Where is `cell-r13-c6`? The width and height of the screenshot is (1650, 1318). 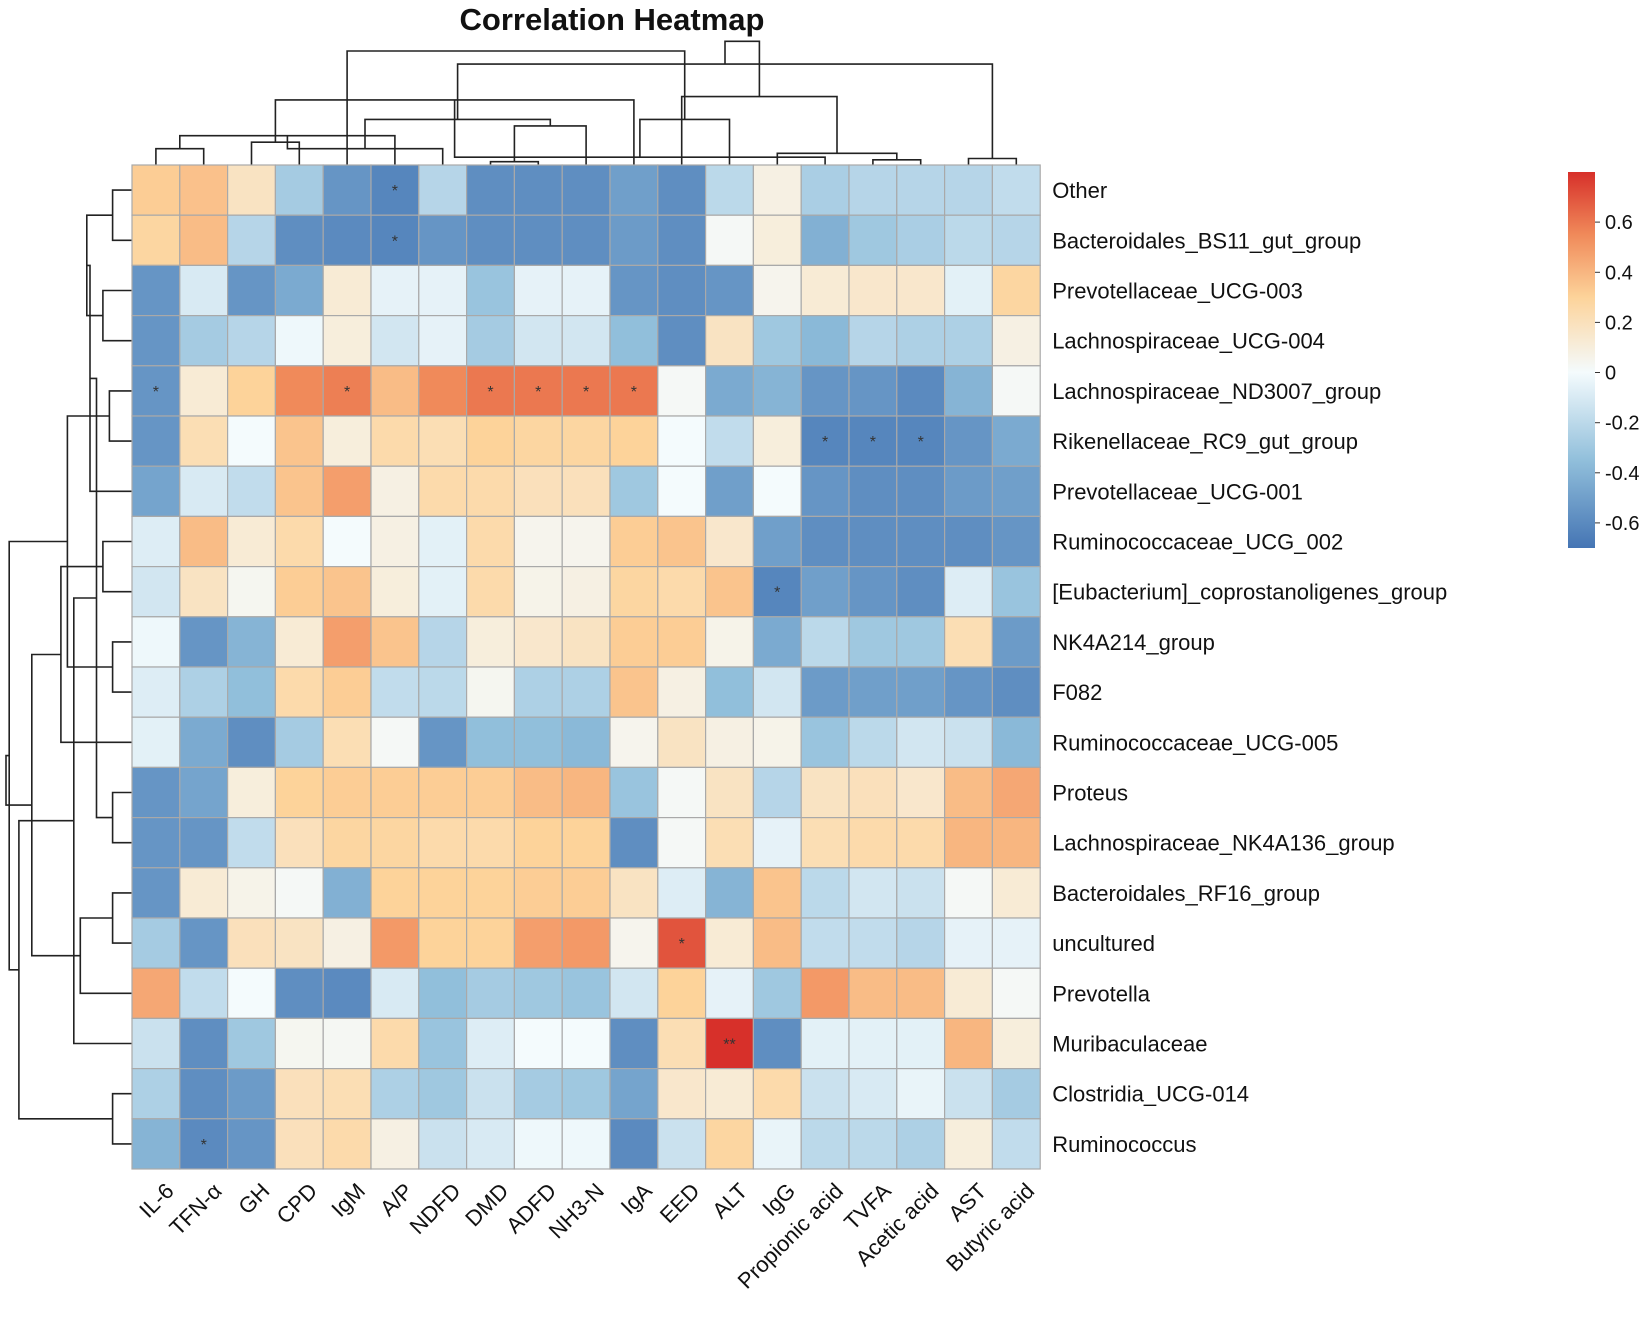 cell-r13-c6 is located at coordinates (443, 842).